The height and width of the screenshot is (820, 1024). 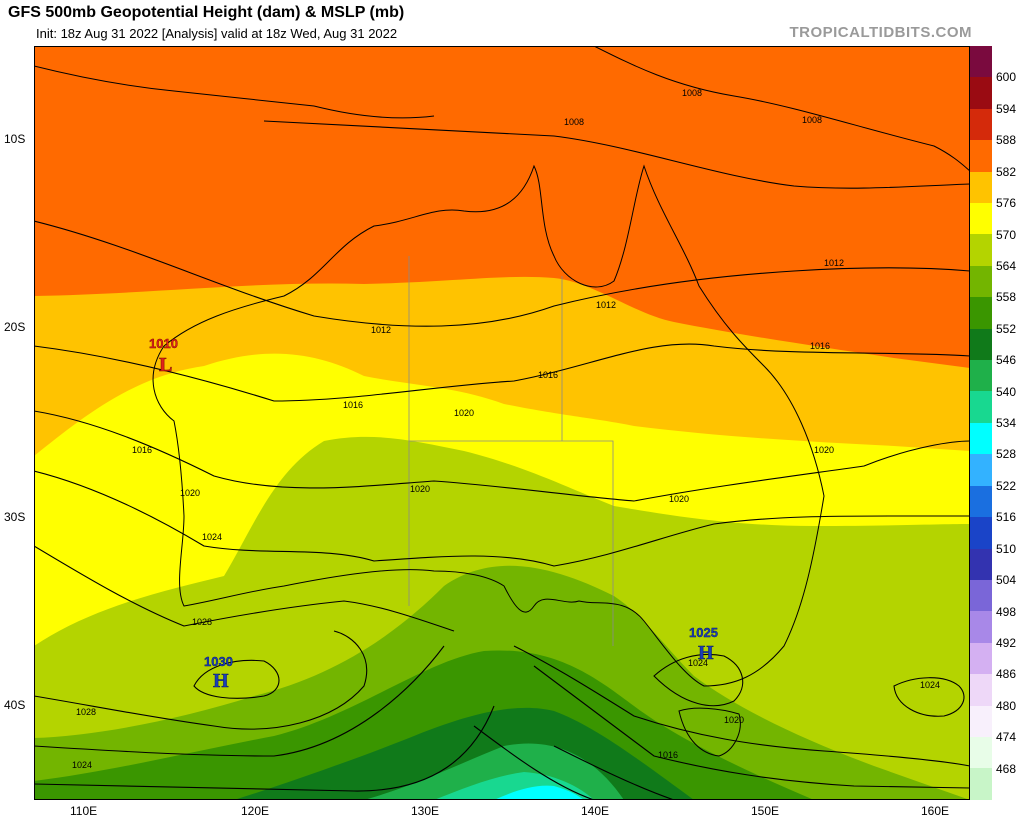 I want to click on colorbar-label: 588, so click(x=1006, y=140).